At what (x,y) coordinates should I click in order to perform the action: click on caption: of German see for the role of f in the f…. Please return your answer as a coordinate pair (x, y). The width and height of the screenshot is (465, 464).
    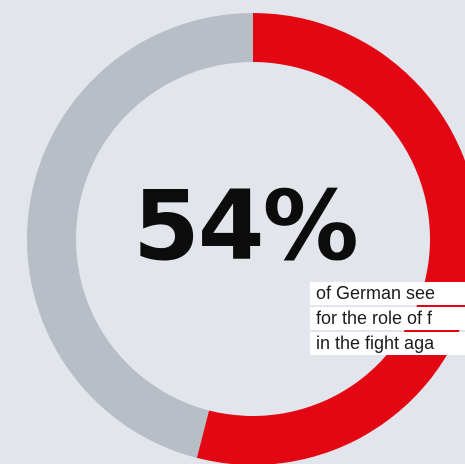
    Looking at the image, I should click on (387, 319).